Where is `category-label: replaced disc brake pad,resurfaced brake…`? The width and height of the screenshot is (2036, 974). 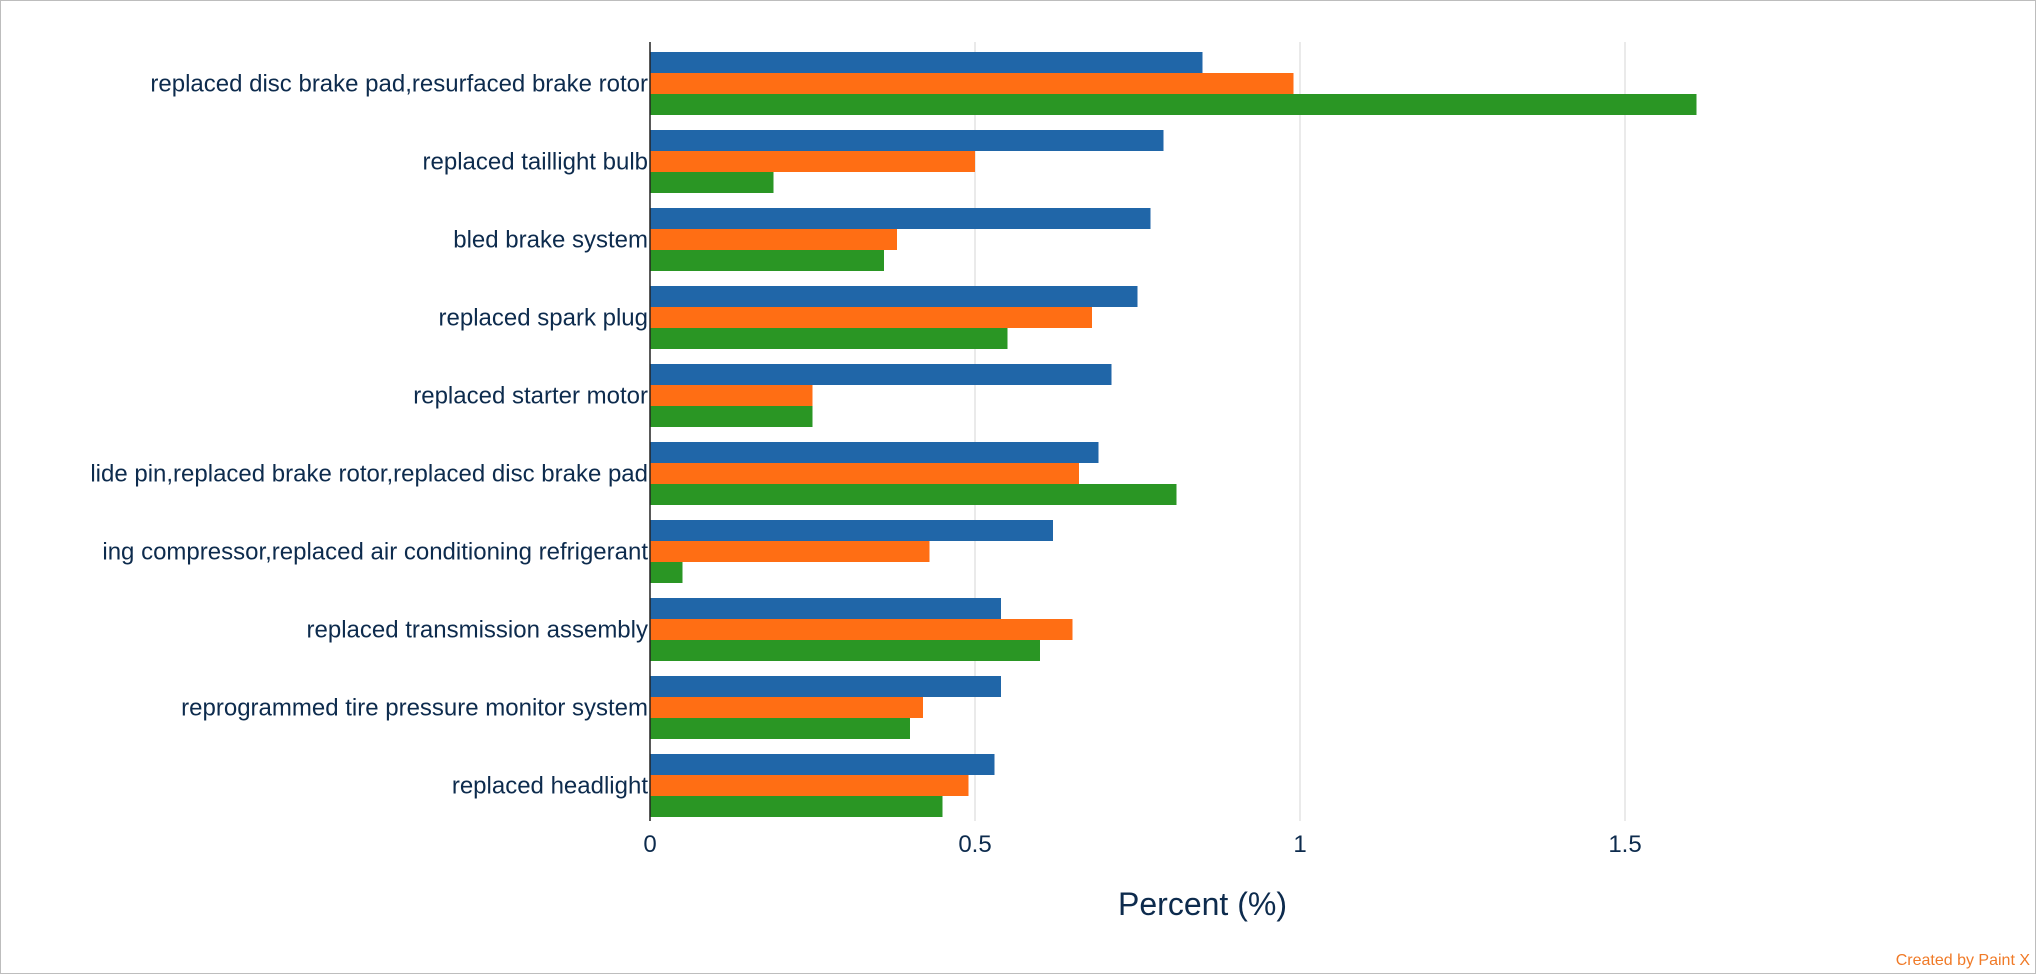
category-label: replaced disc brake pad,resurfaced brake… is located at coordinates (399, 84).